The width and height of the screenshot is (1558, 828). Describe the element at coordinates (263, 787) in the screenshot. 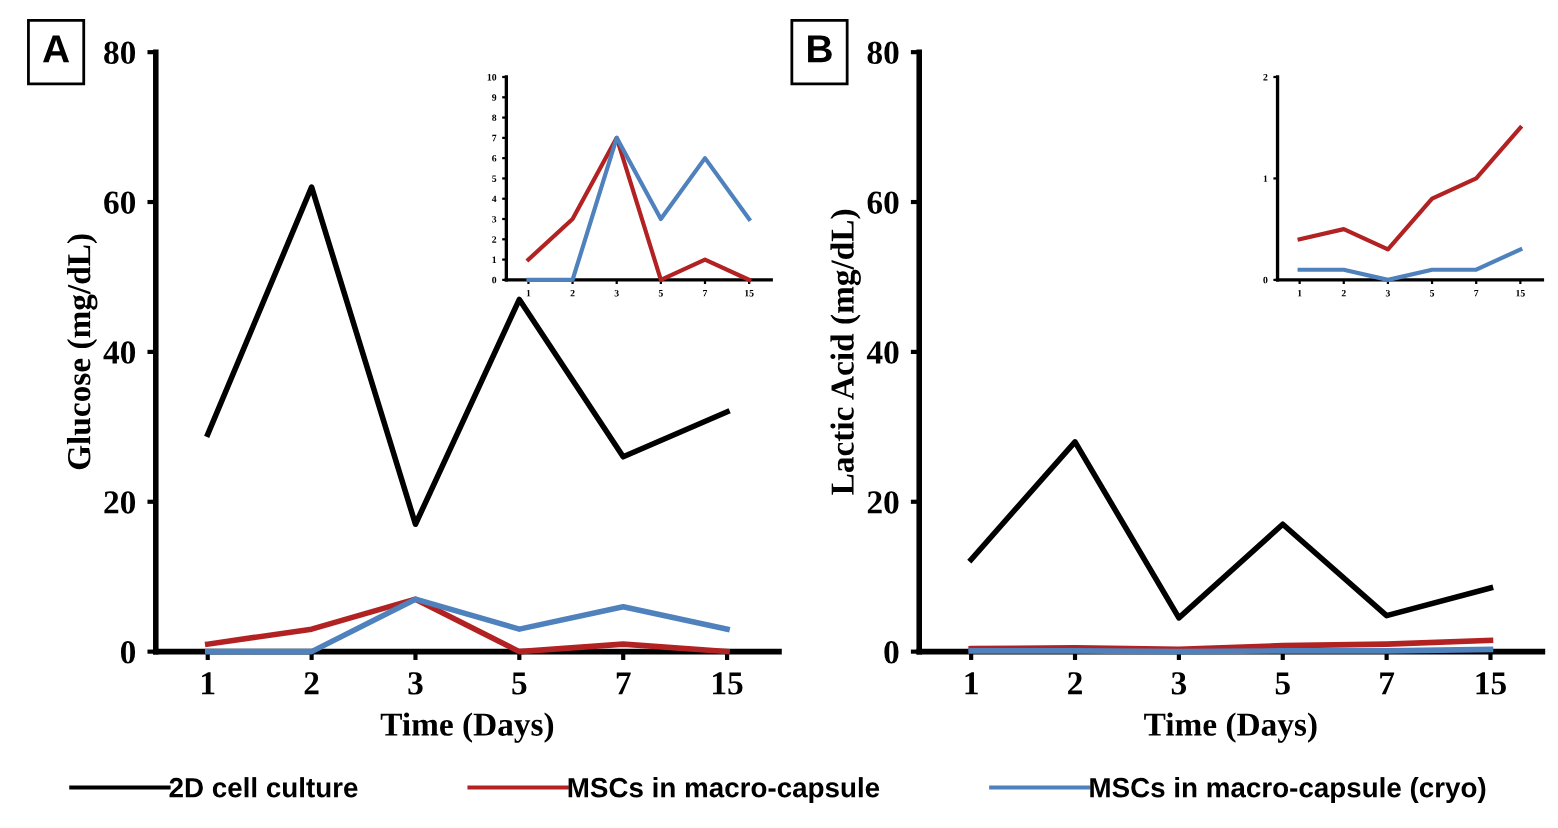

I see `legend-label: 2D cell culture` at that location.